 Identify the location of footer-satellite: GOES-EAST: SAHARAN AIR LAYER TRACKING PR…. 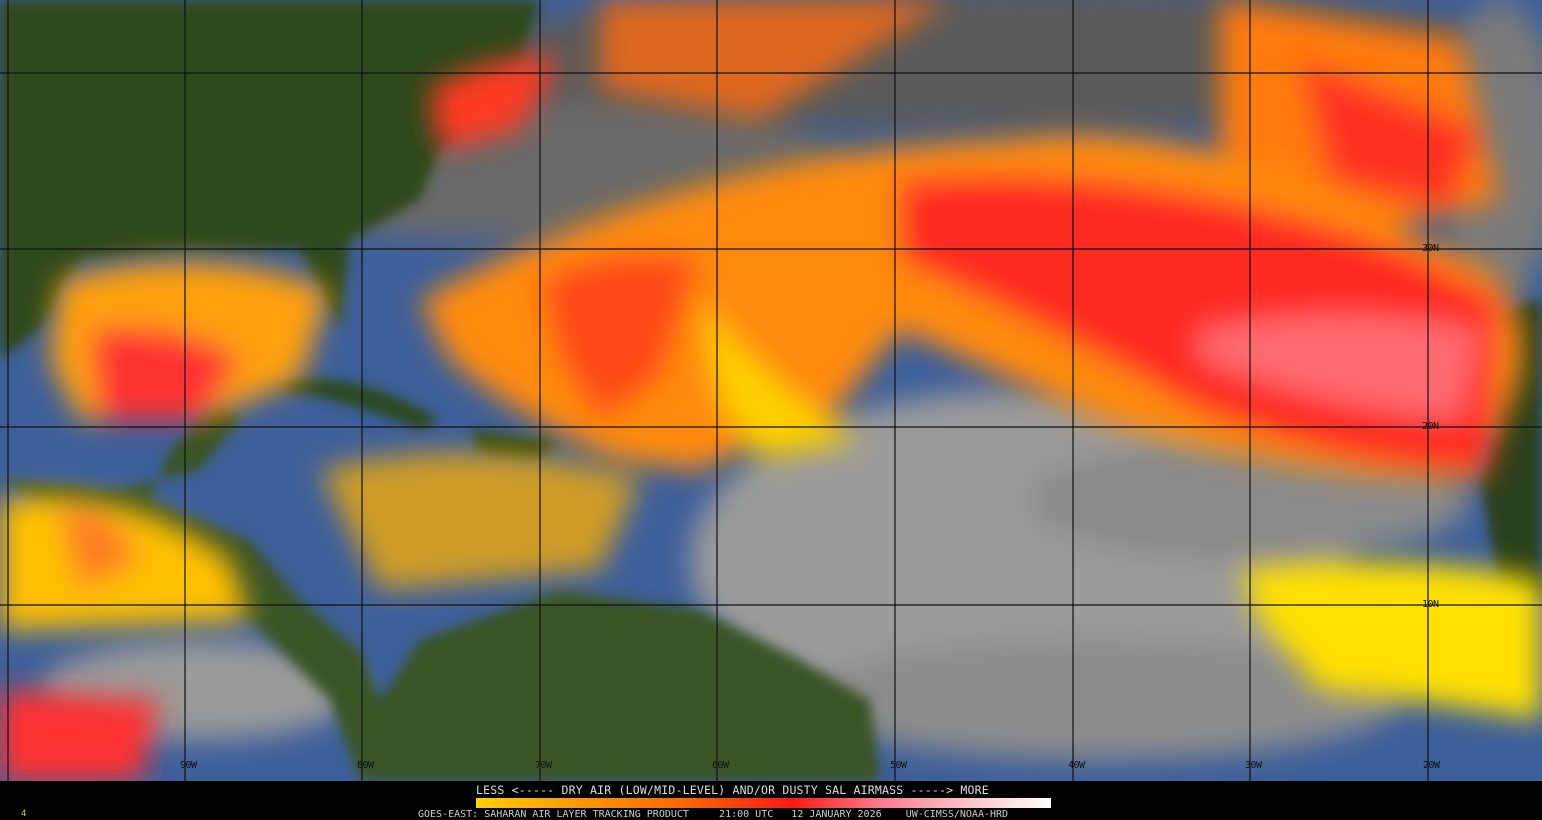
(553, 814).